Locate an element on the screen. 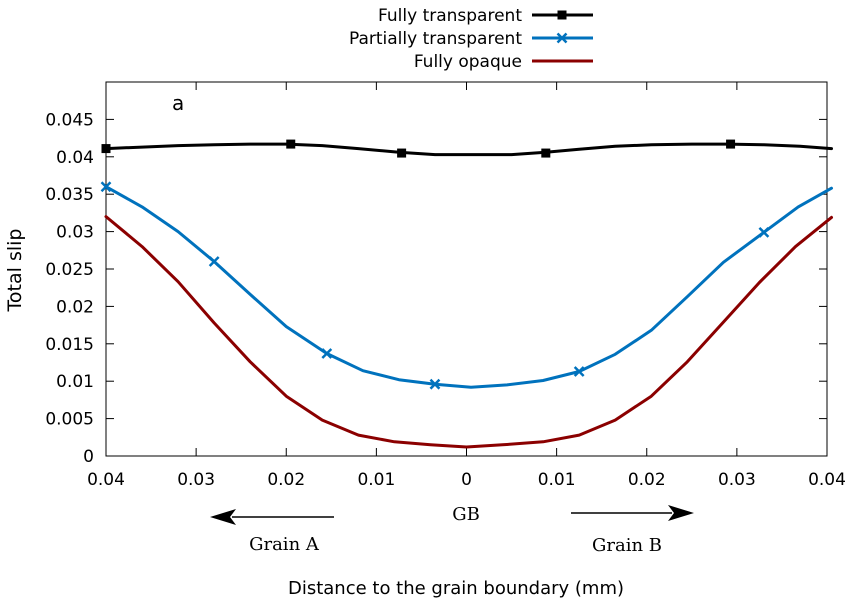 This screenshot has width=857, height=604. y-tick-label: 0 is located at coordinates (88, 457).